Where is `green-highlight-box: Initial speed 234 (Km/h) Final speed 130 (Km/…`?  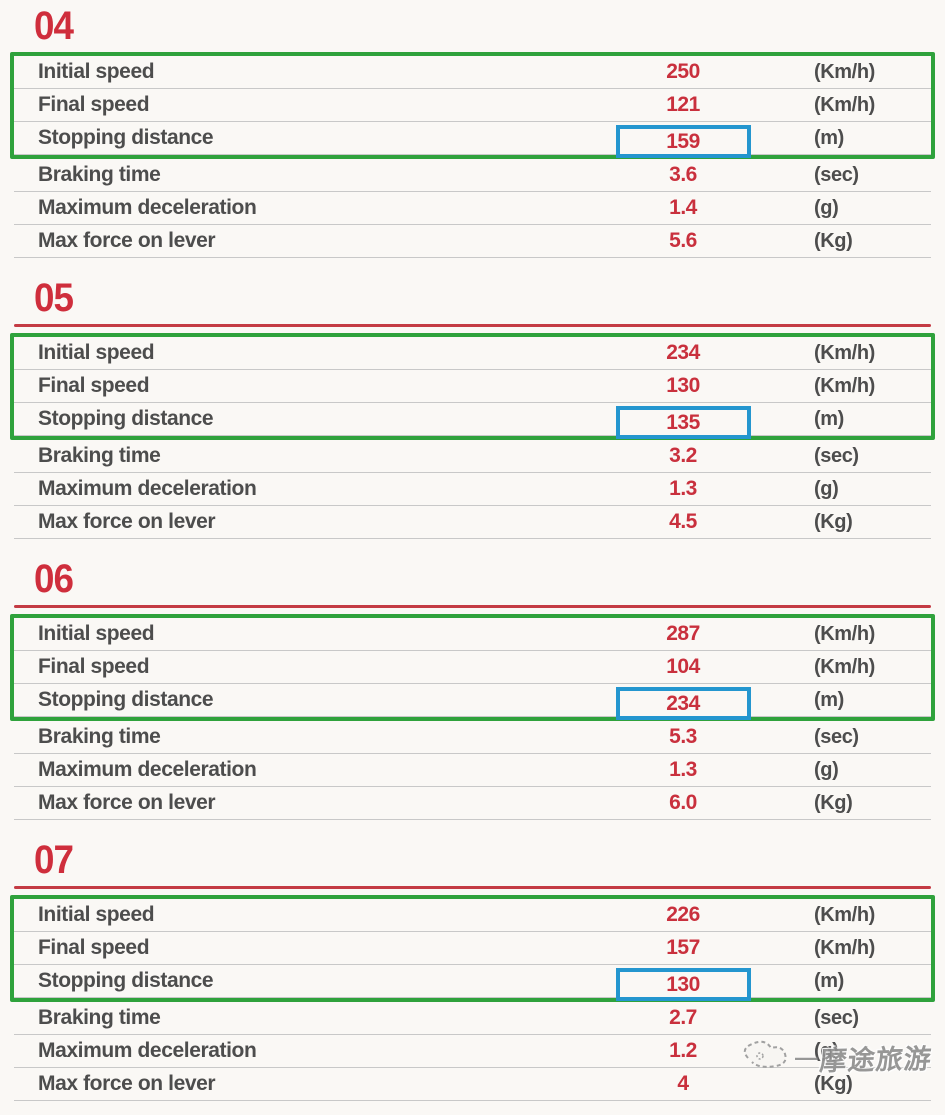 green-highlight-box: Initial speed 234 (Km/h) Final speed 130 (Km/… is located at coordinates (472, 386).